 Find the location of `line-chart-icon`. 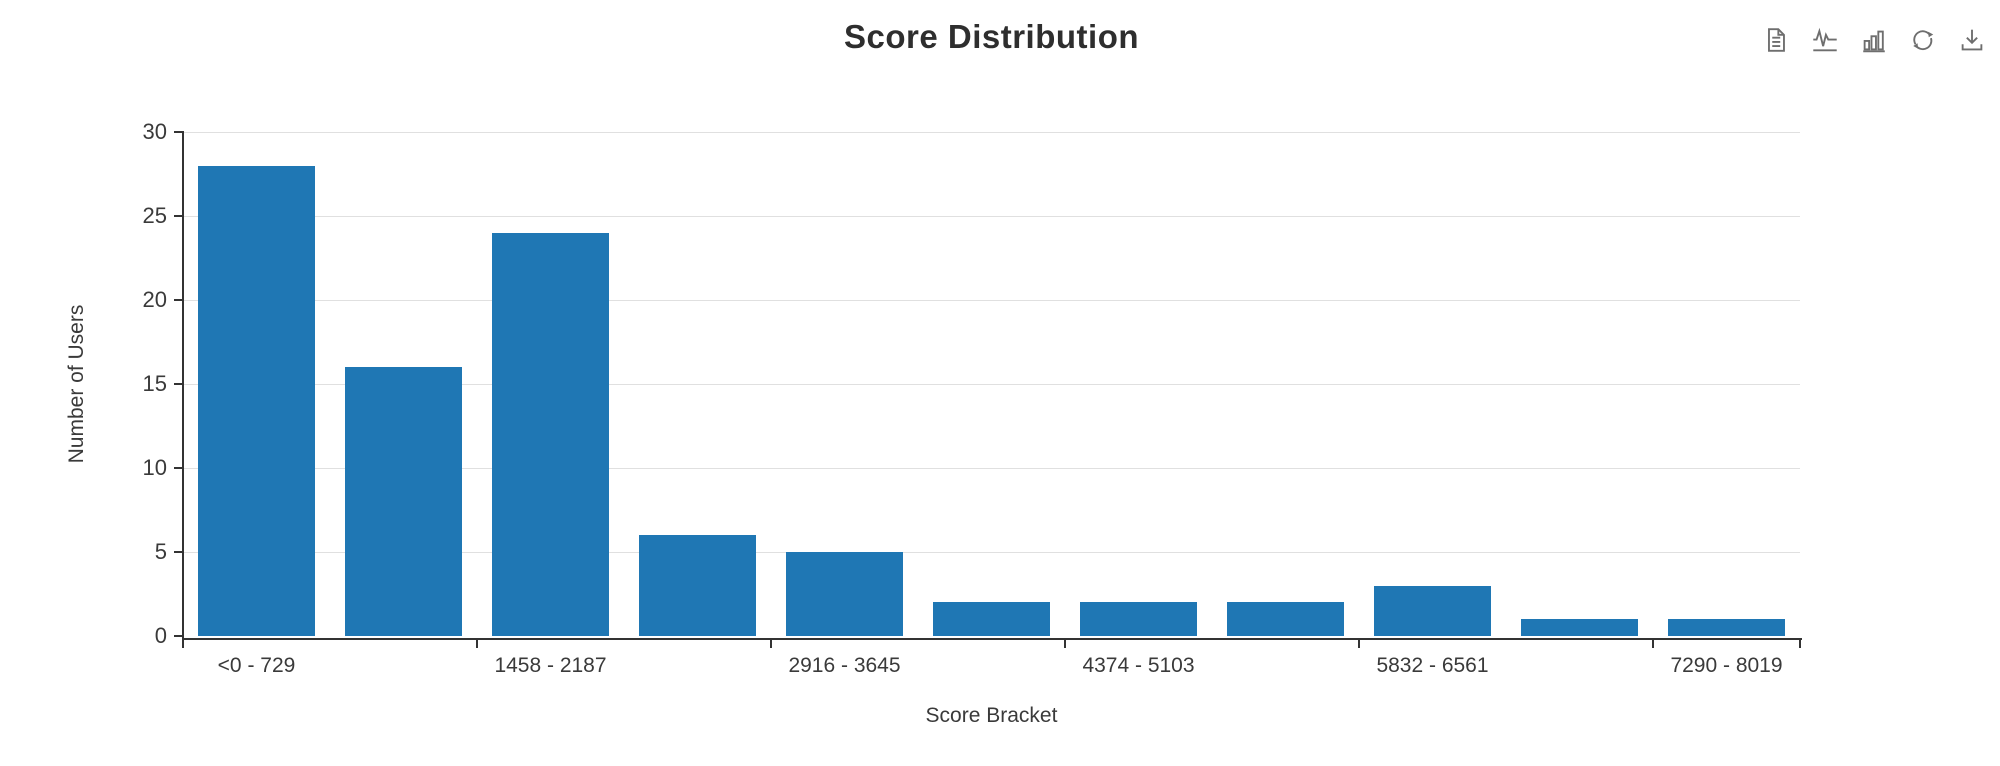

line-chart-icon is located at coordinates (1825, 40).